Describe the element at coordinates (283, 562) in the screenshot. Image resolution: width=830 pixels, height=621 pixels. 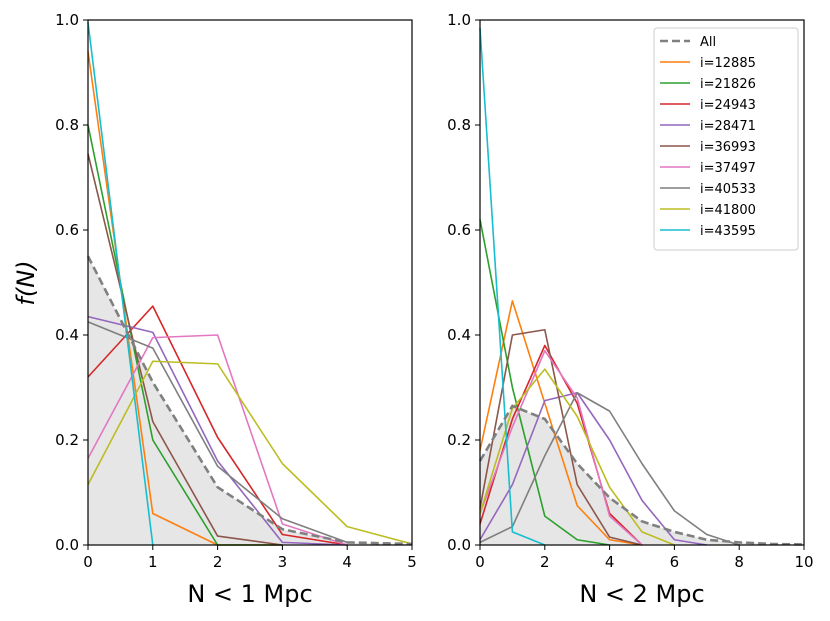
I see `x-tick-label: 3` at that location.